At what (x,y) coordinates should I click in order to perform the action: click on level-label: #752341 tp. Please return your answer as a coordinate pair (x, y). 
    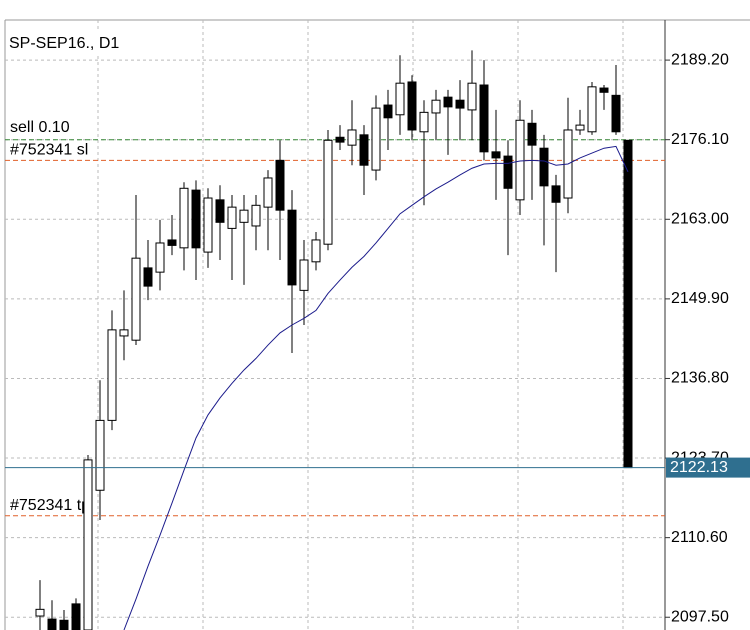
    Looking at the image, I should click on (50, 505).